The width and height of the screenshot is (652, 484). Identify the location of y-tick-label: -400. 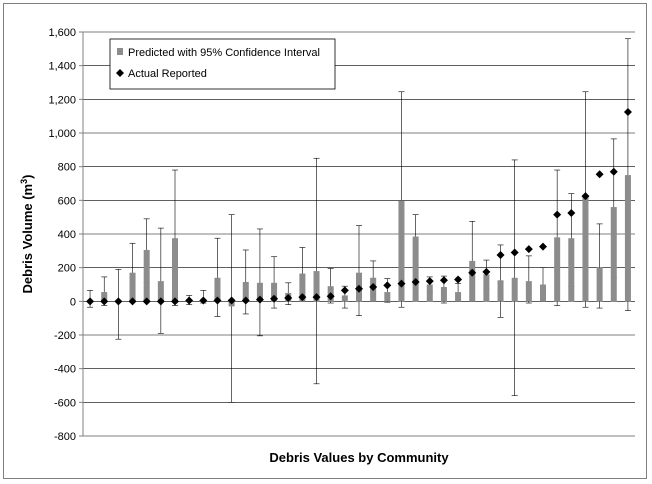
(65, 370).